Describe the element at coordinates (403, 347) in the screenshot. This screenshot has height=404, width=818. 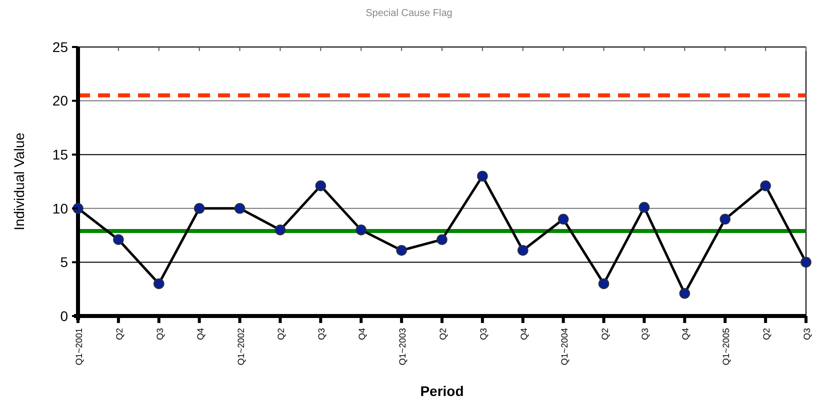
I see `x-tick-label: Q1~2003` at that location.